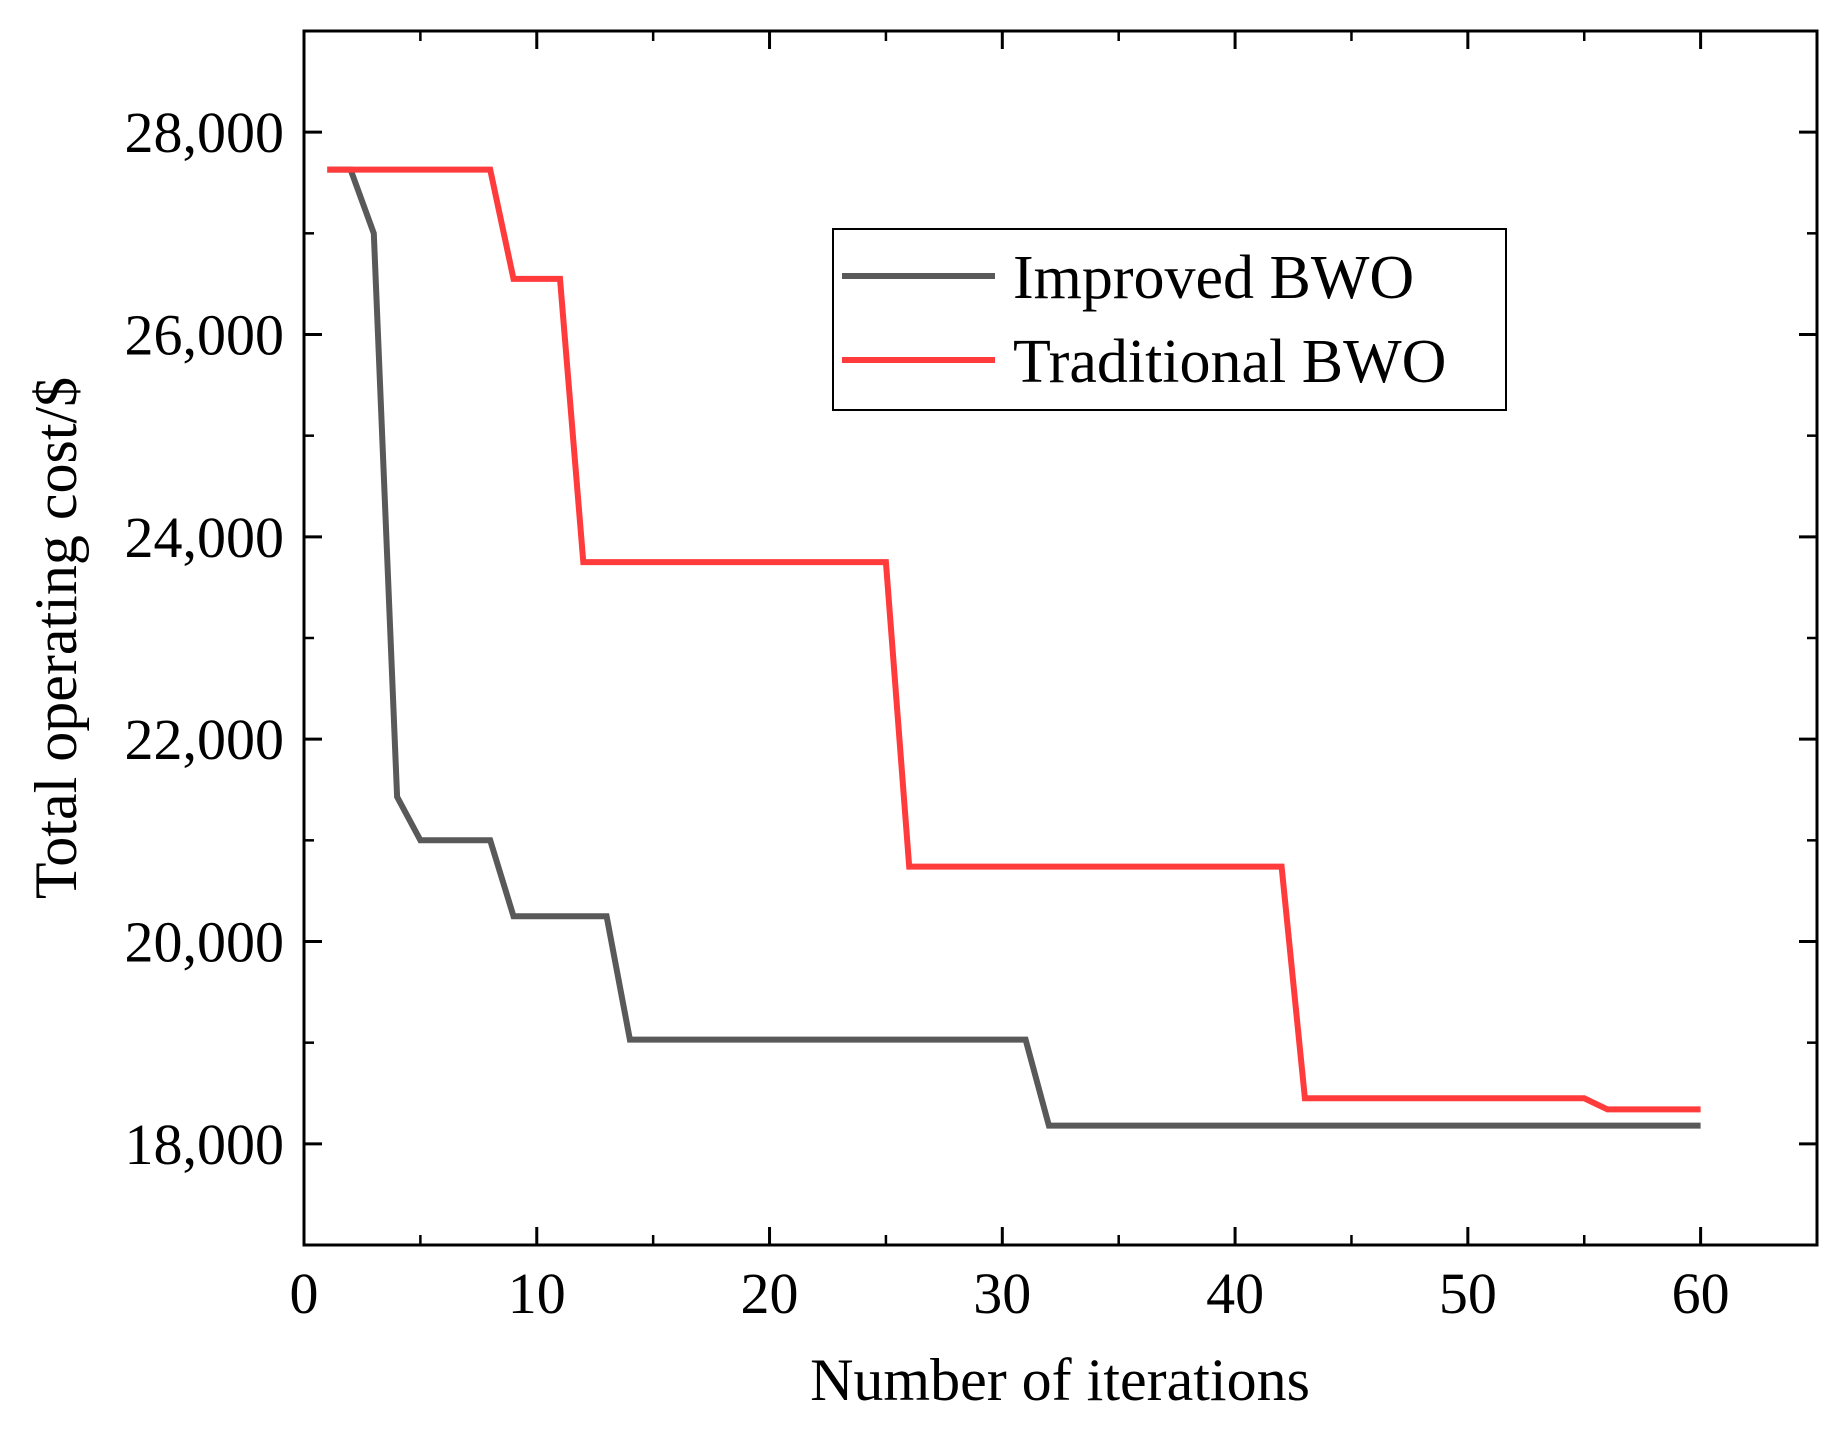 This screenshot has width=1833, height=1437. What do you see at coordinates (1468, 1293) in the screenshot?
I see `x-tick-label: 50` at bounding box center [1468, 1293].